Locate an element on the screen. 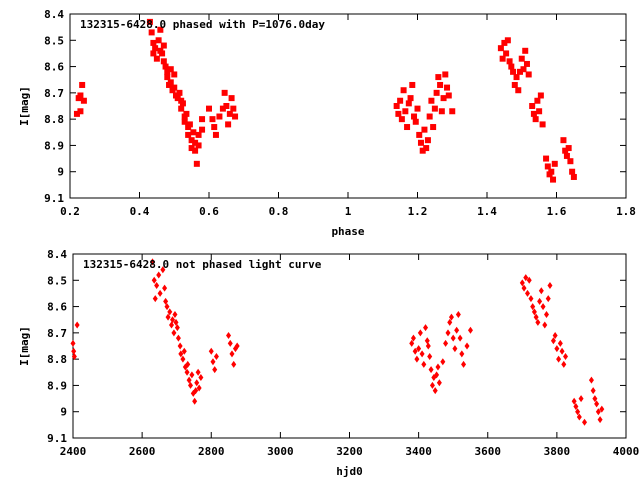  x-tick-label: 2800 is located at coordinates (211, 451).